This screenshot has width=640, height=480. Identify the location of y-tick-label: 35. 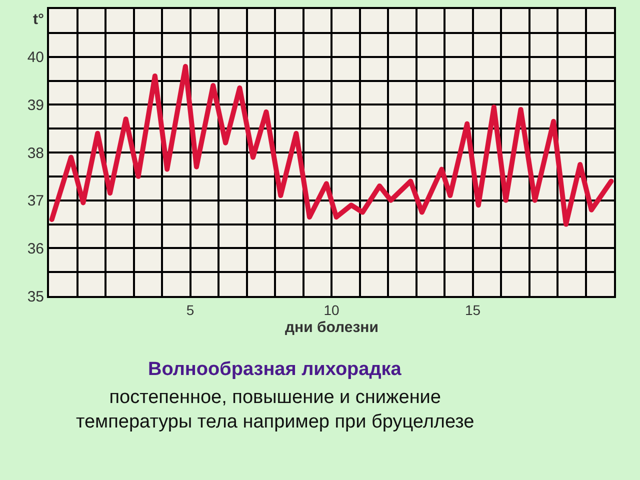
(35, 297).